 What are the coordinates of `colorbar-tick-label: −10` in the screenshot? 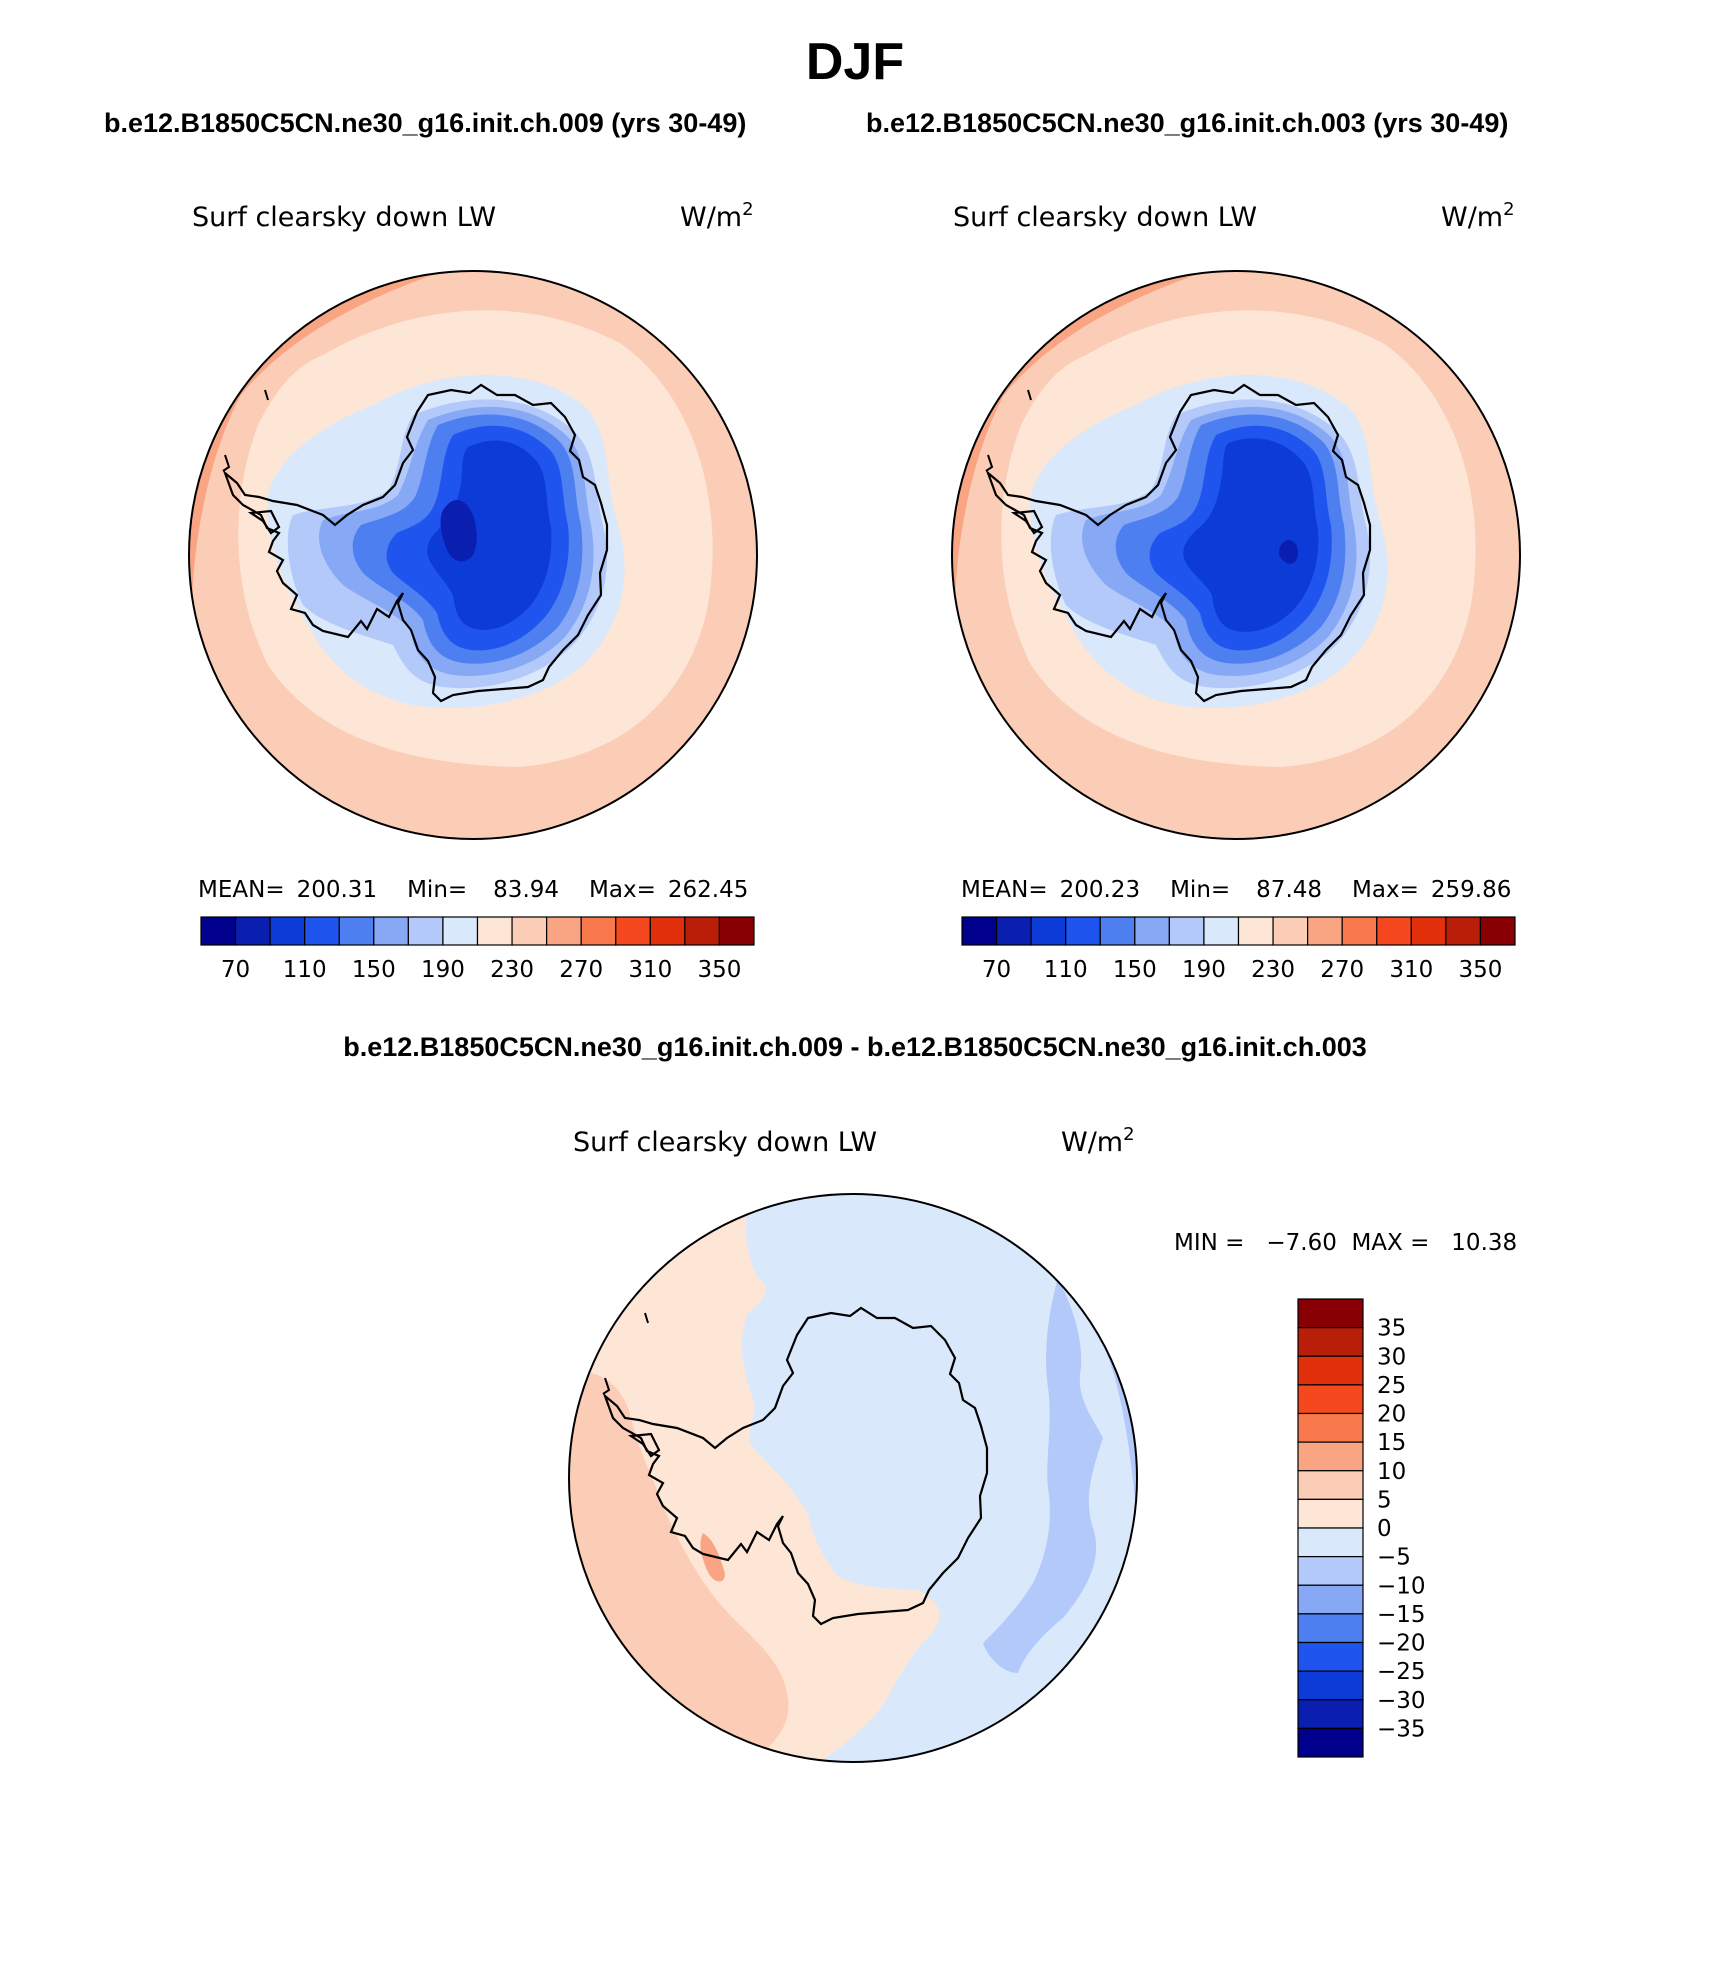 It's located at (1401, 1586).